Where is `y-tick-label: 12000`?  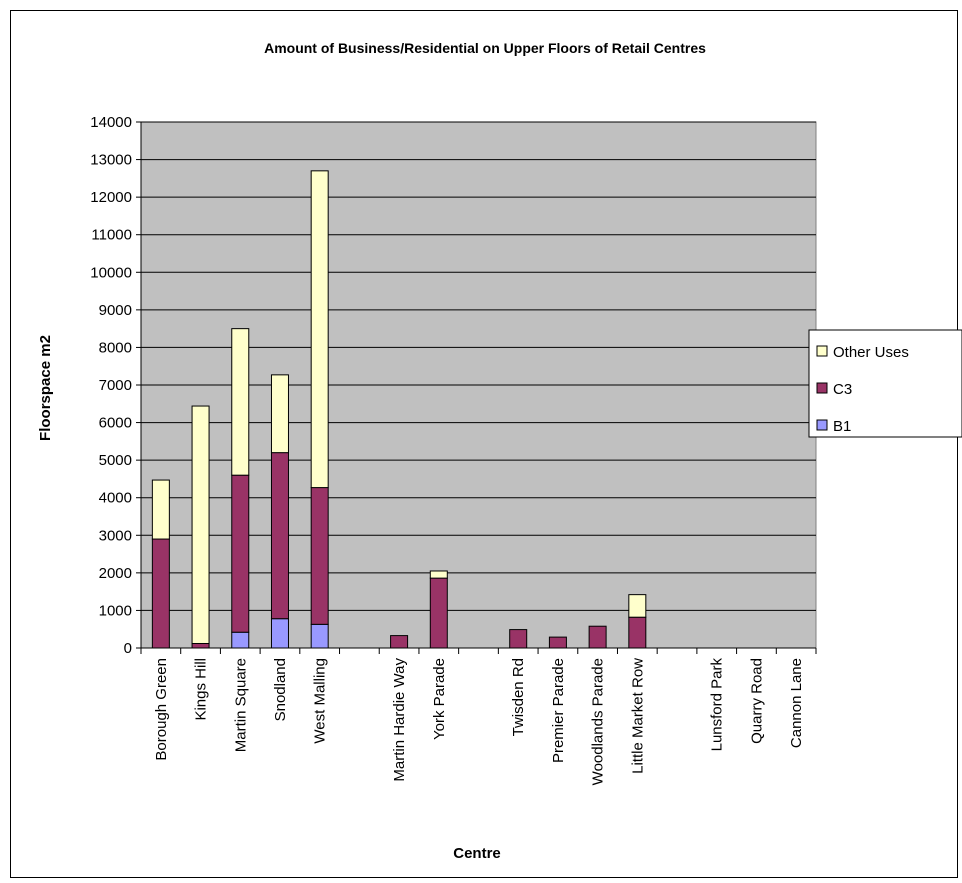 y-tick-label: 12000 is located at coordinates (111, 197).